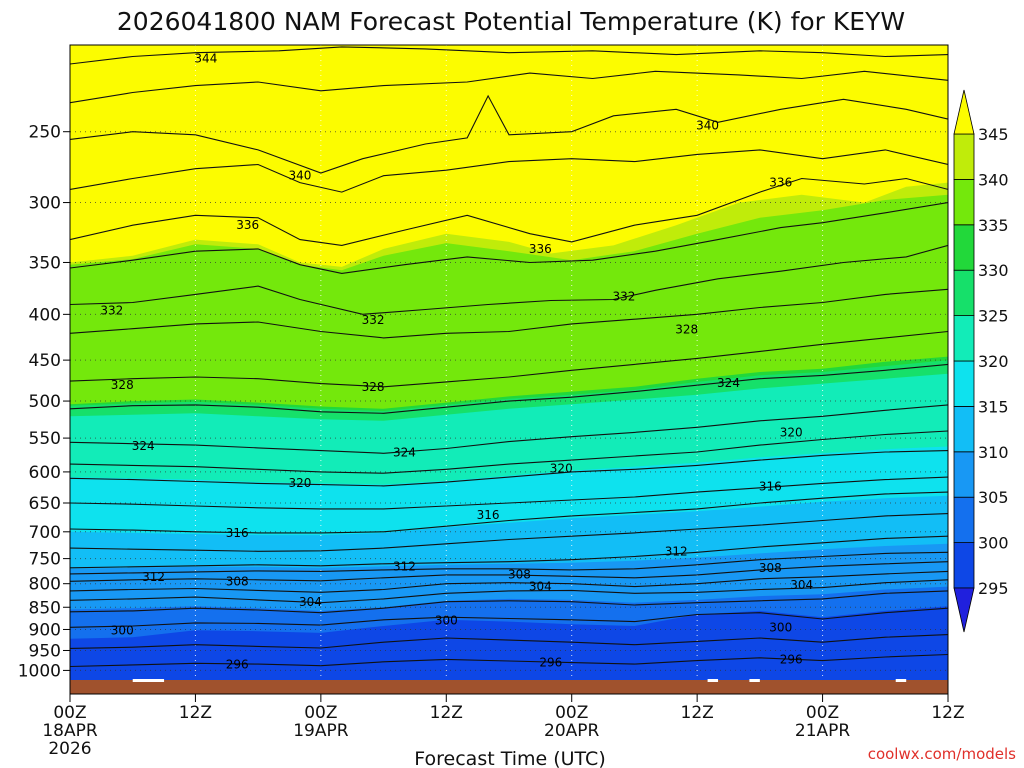 The image size is (1024, 768). Describe the element at coordinates (70, 731) in the screenshot. I see `x-tick-date: 18APR` at that location.